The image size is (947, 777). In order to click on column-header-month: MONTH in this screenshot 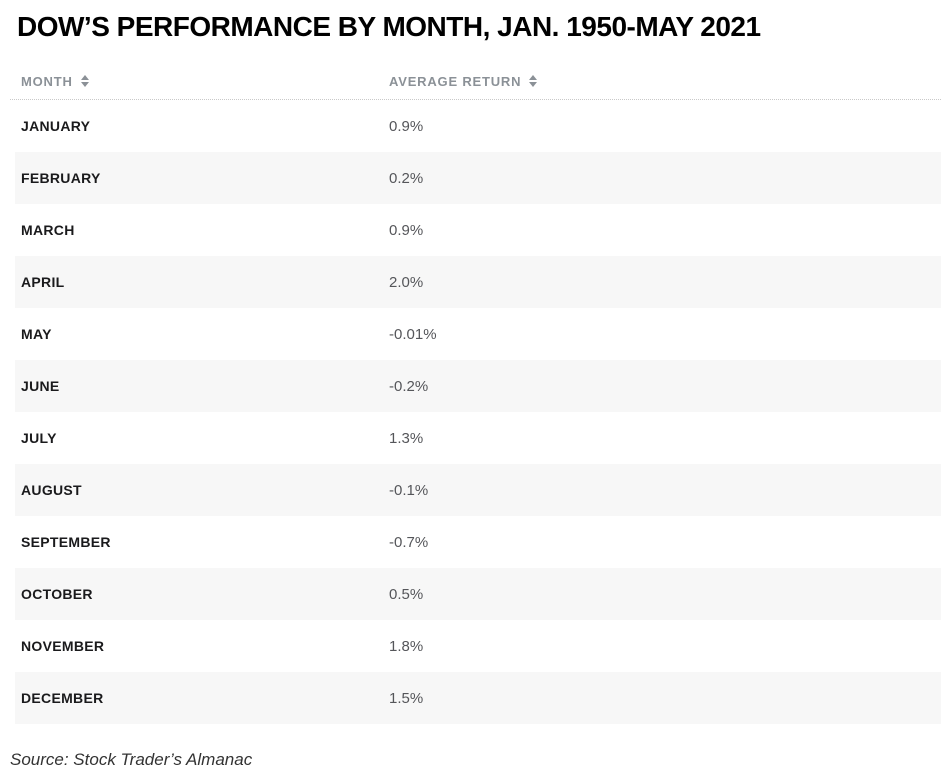, I will do `click(205, 81)`.